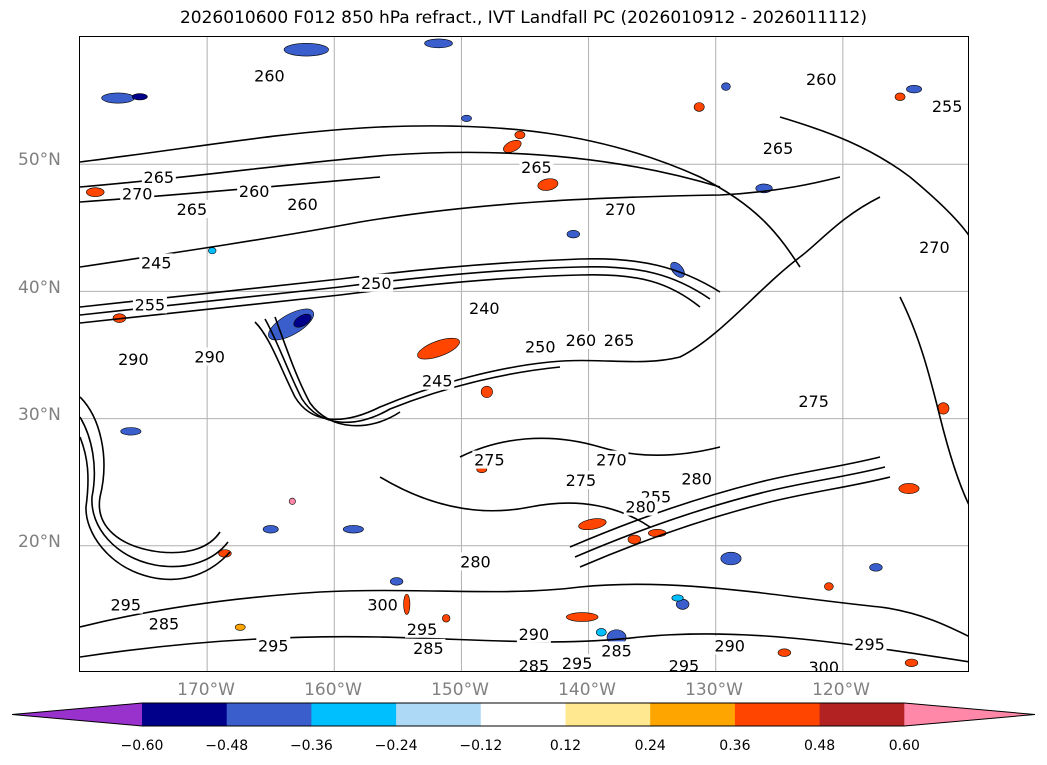  What do you see at coordinates (841, 690) in the screenshot?
I see `lon-label-120w: 120°W` at bounding box center [841, 690].